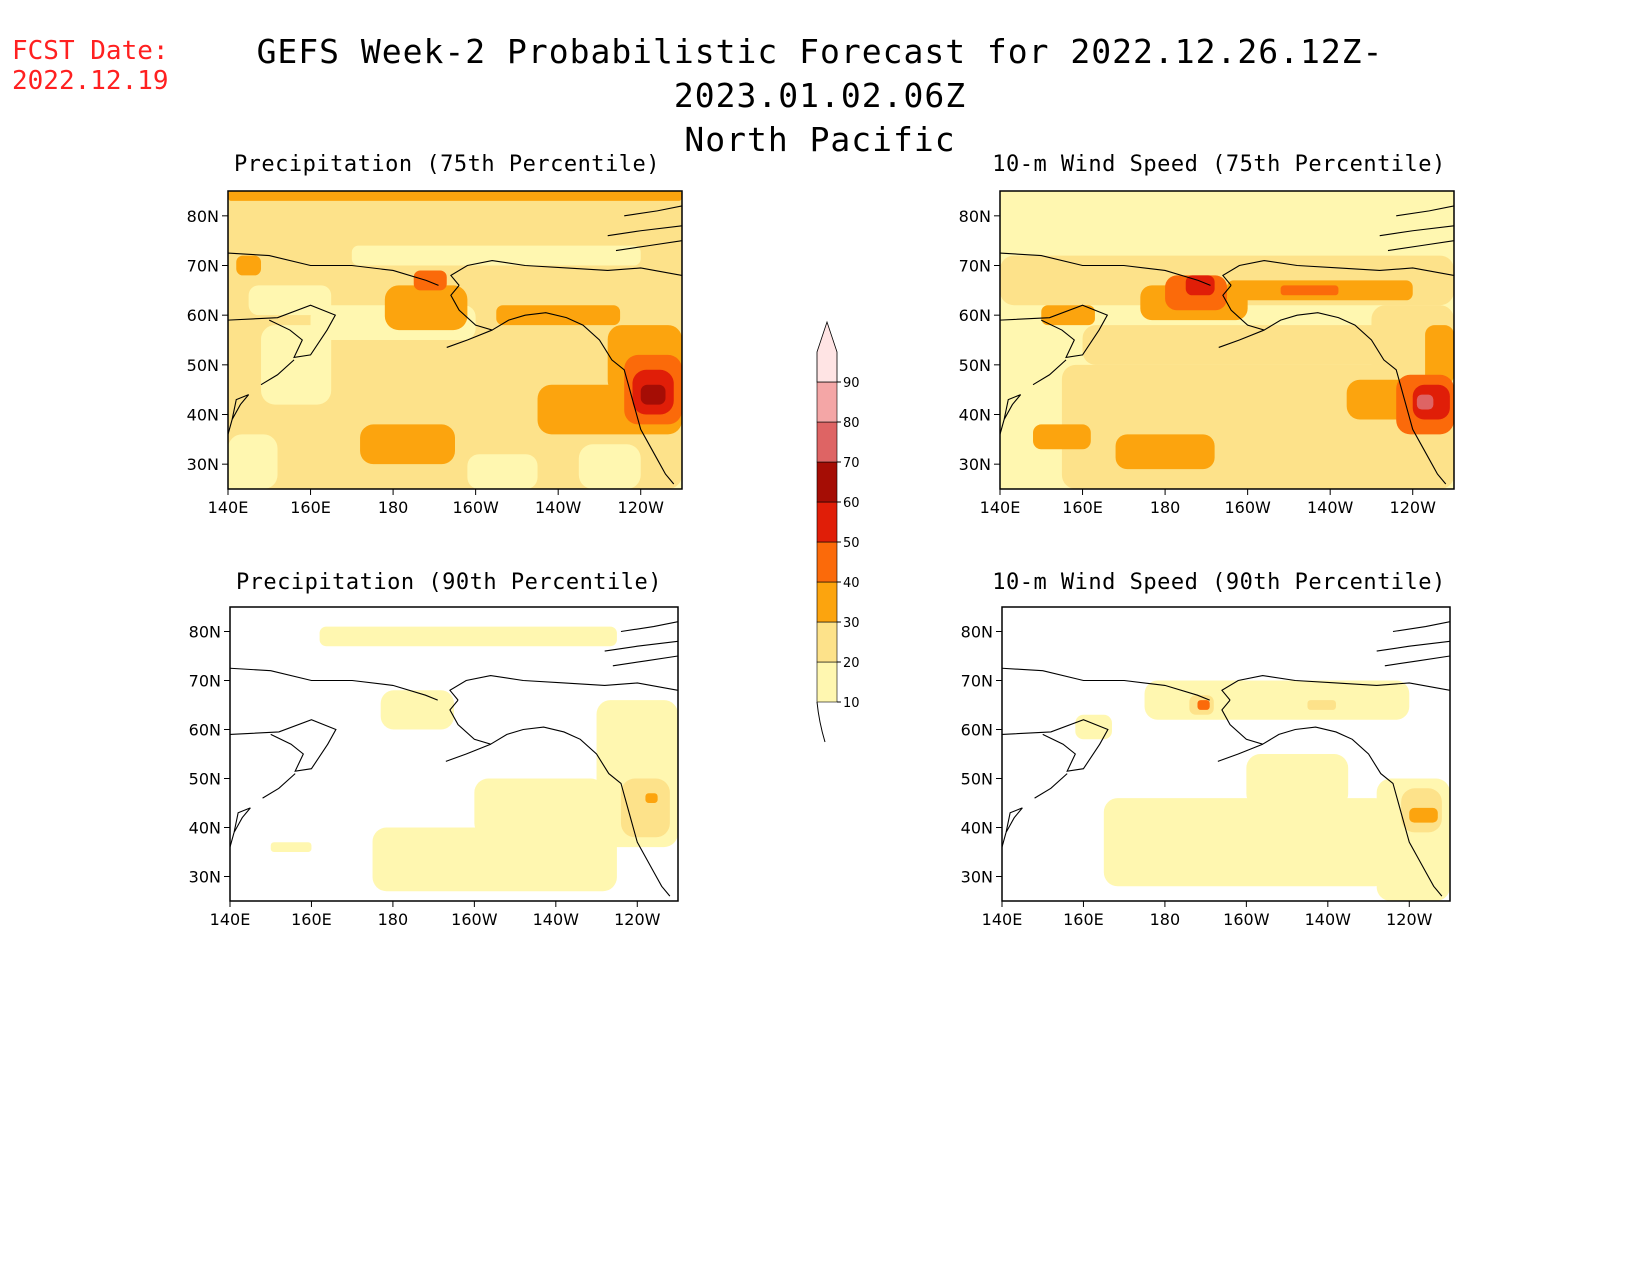 This screenshot has width=1650, height=1275. I want to click on forecast-date-value: 2022.12.19, so click(90, 81).